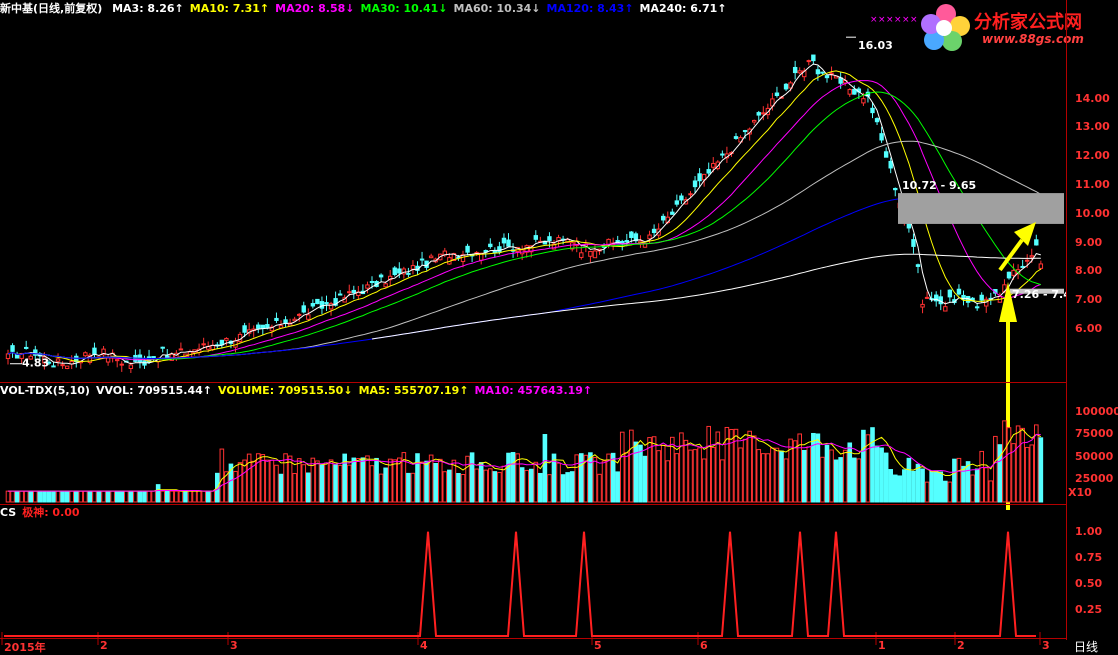 This screenshot has height=655, width=1118. What do you see at coordinates (315, 8) in the screenshot?
I see `ma-legend-2: MA20: 8.58↓` at bounding box center [315, 8].